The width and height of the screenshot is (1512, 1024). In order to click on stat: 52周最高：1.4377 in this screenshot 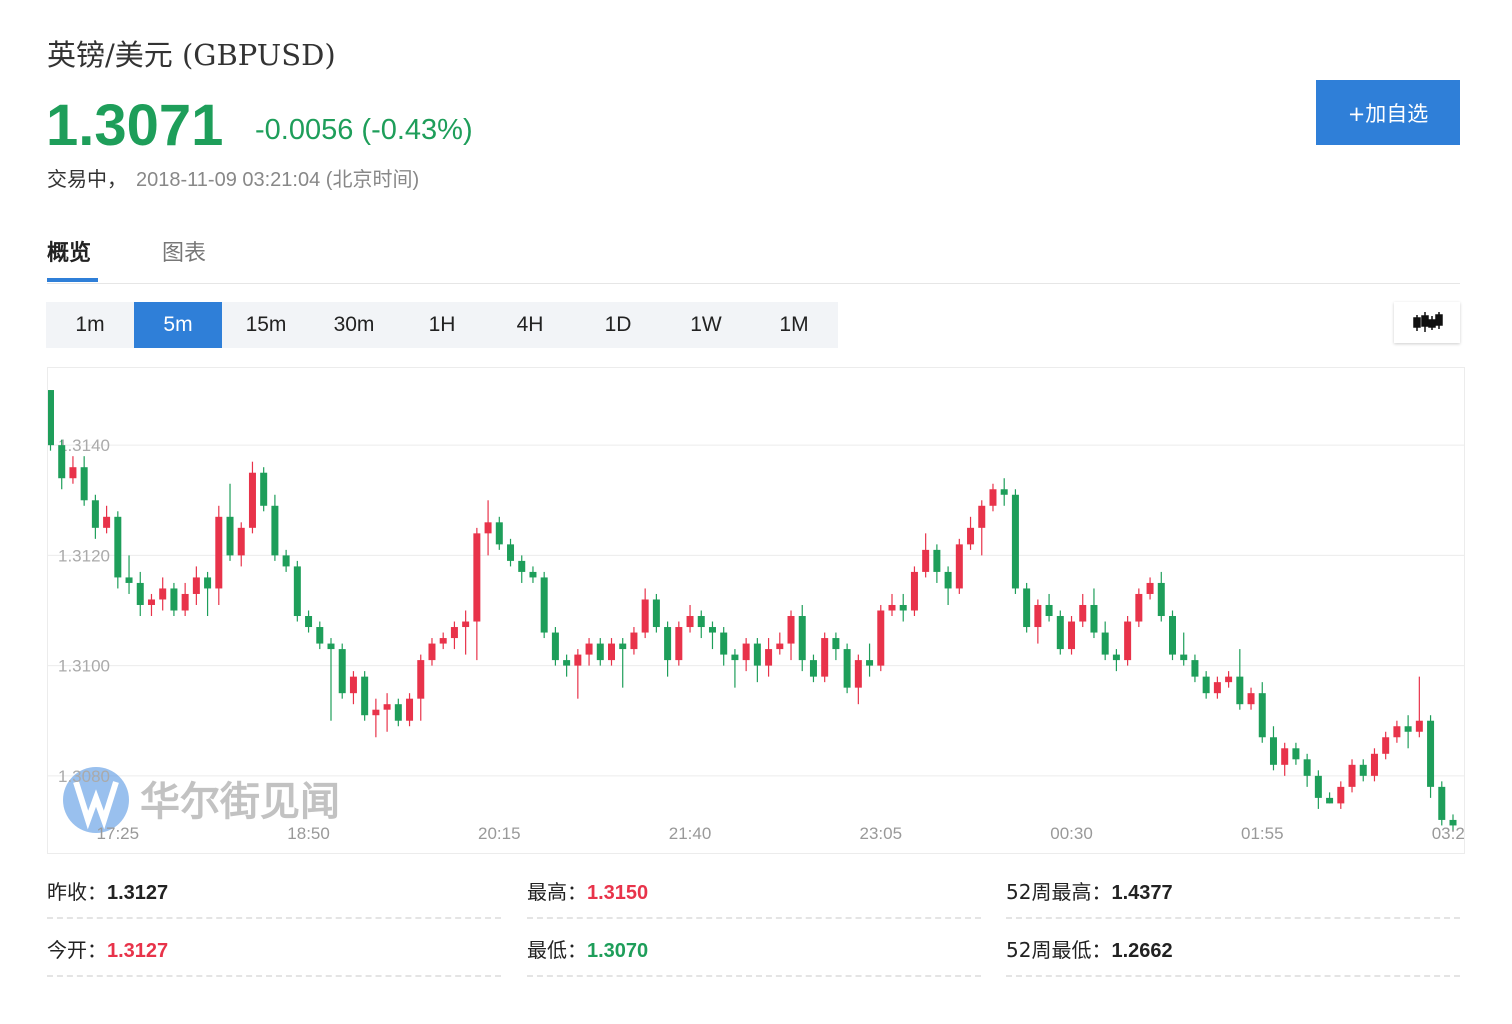, I will do `click(1089, 890)`.